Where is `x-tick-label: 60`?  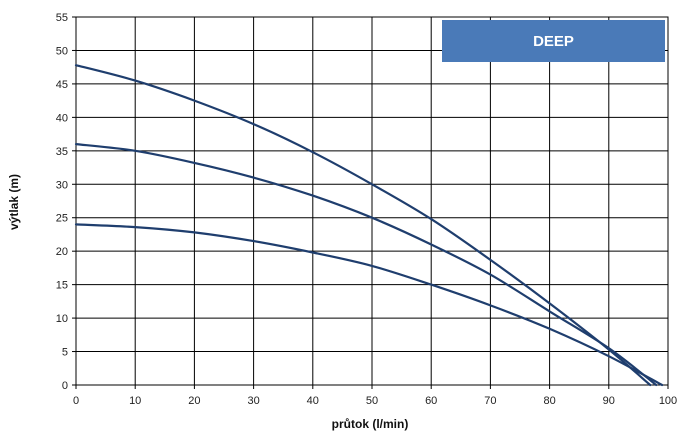
x-tick-label: 60 is located at coordinates (431, 401).